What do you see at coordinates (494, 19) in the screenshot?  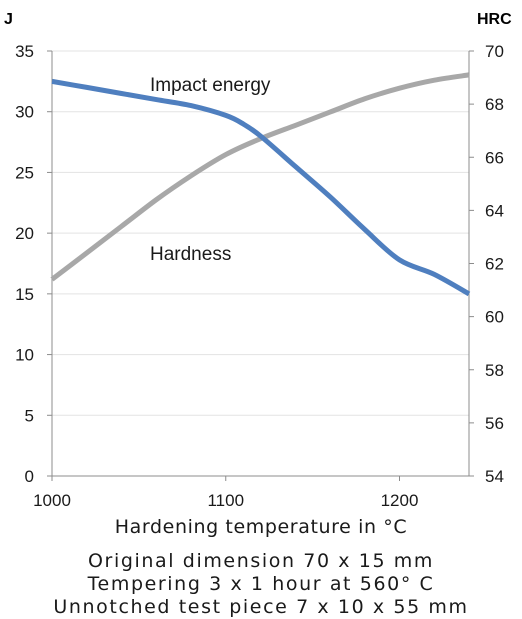 I see `y-right-unit: HRC` at bounding box center [494, 19].